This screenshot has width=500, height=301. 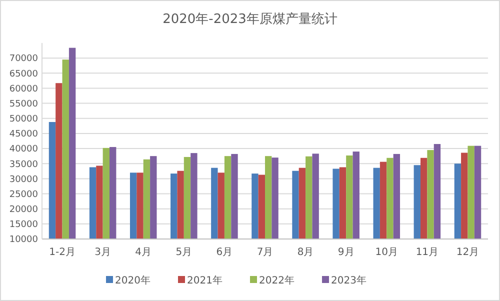 I want to click on x-tick-label: 8月, so click(x=305, y=252).